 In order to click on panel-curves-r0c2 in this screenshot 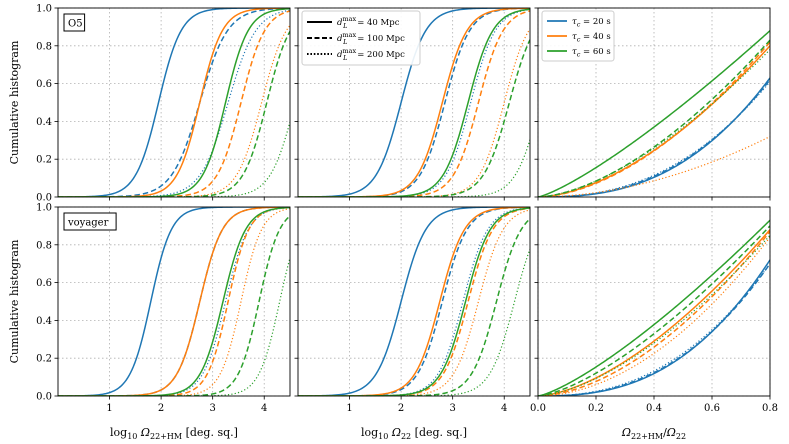, I will do `click(654, 113)`.